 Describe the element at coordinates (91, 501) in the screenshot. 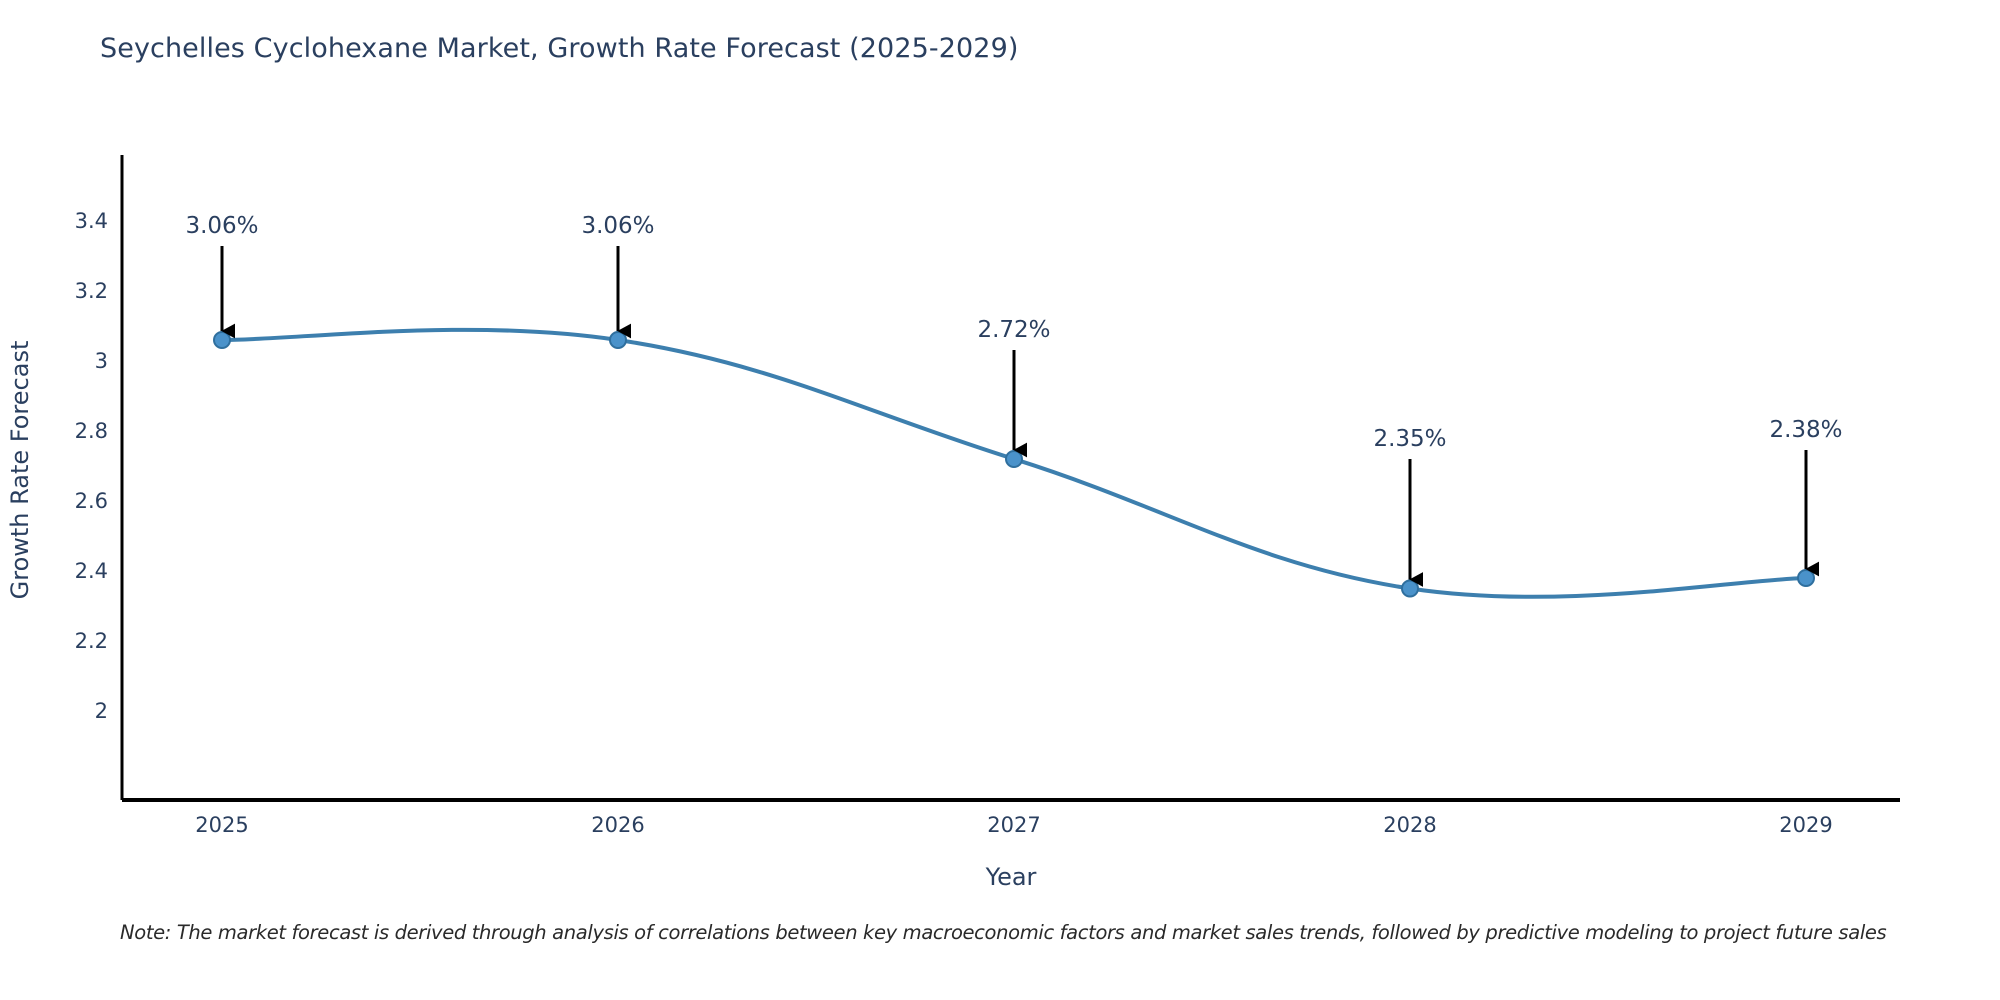

I see `y-tick-label: 2.6` at that location.